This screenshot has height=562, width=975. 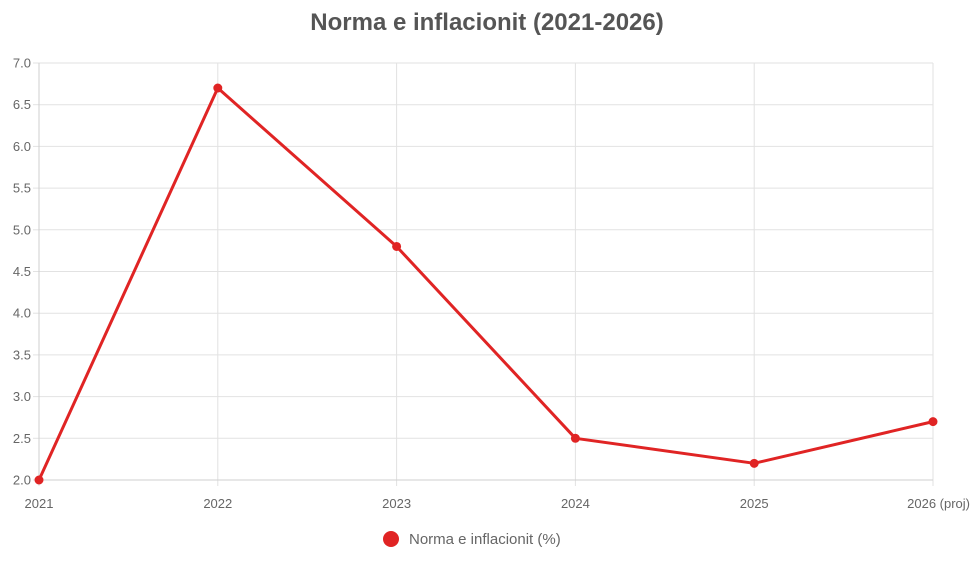 I want to click on legend-marker, so click(x=391, y=539).